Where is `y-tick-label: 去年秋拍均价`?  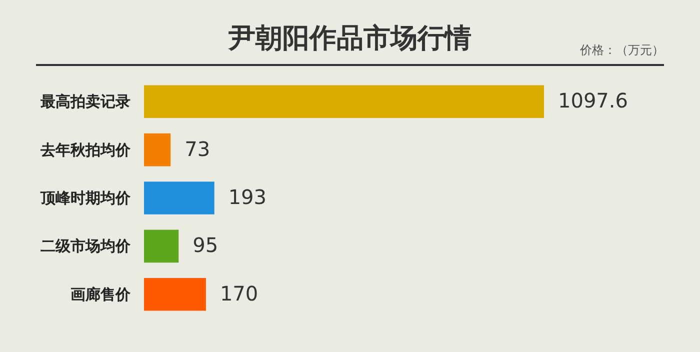 y-tick-label: 去年秋拍均价 is located at coordinates (86, 149).